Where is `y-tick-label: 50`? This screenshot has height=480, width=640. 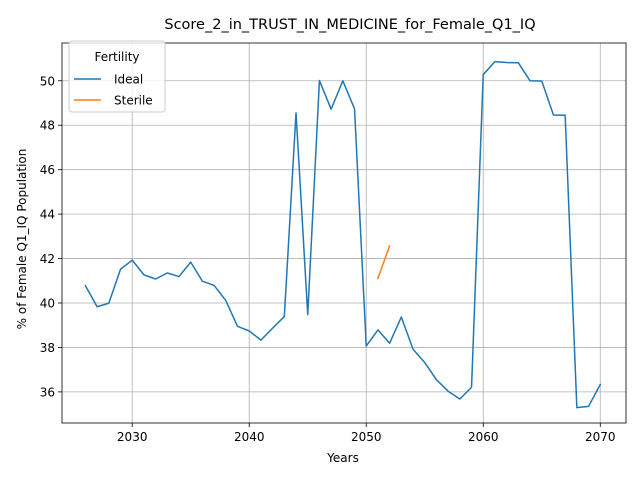 y-tick-label: 50 is located at coordinates (47, 81).